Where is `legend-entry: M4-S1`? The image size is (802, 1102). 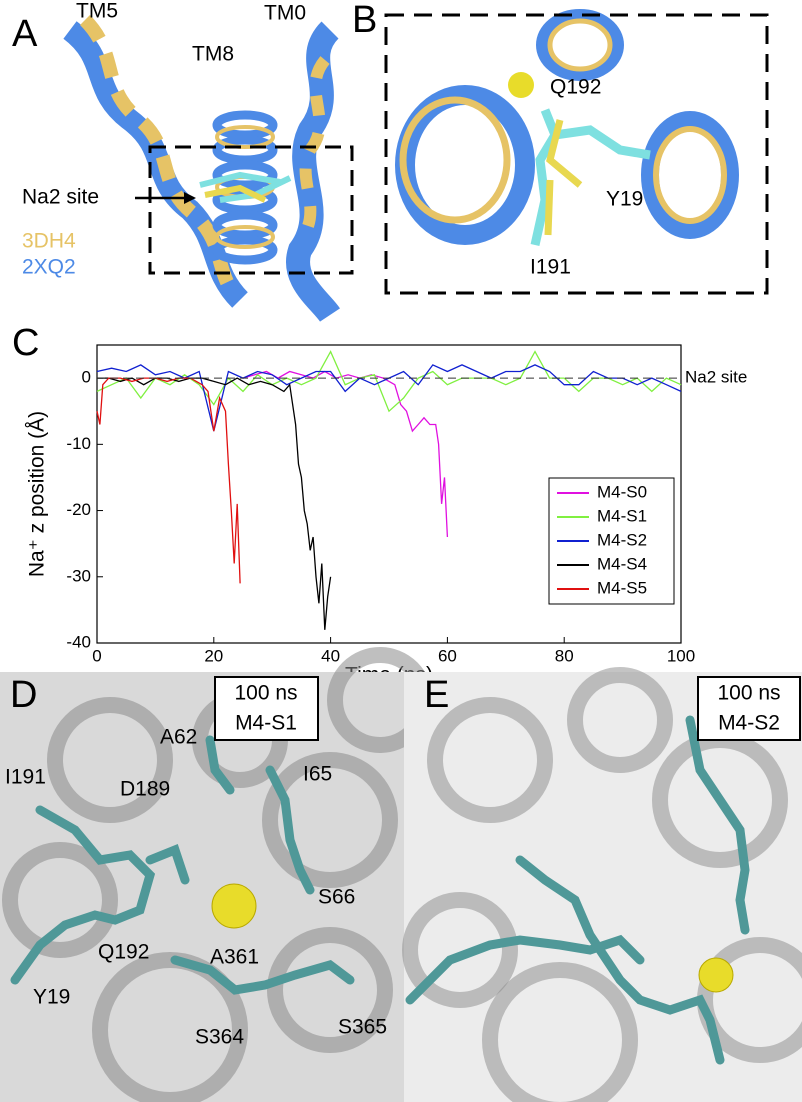
legend-entry: M4-S1 is located at coordinates (622, 515).